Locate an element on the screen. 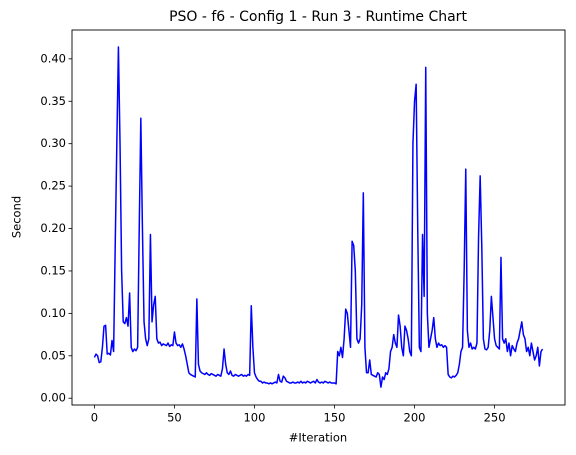 The height and width of the screenshot is (455, 576). x-tick-label: 50 is located at coordinates (174, 418).